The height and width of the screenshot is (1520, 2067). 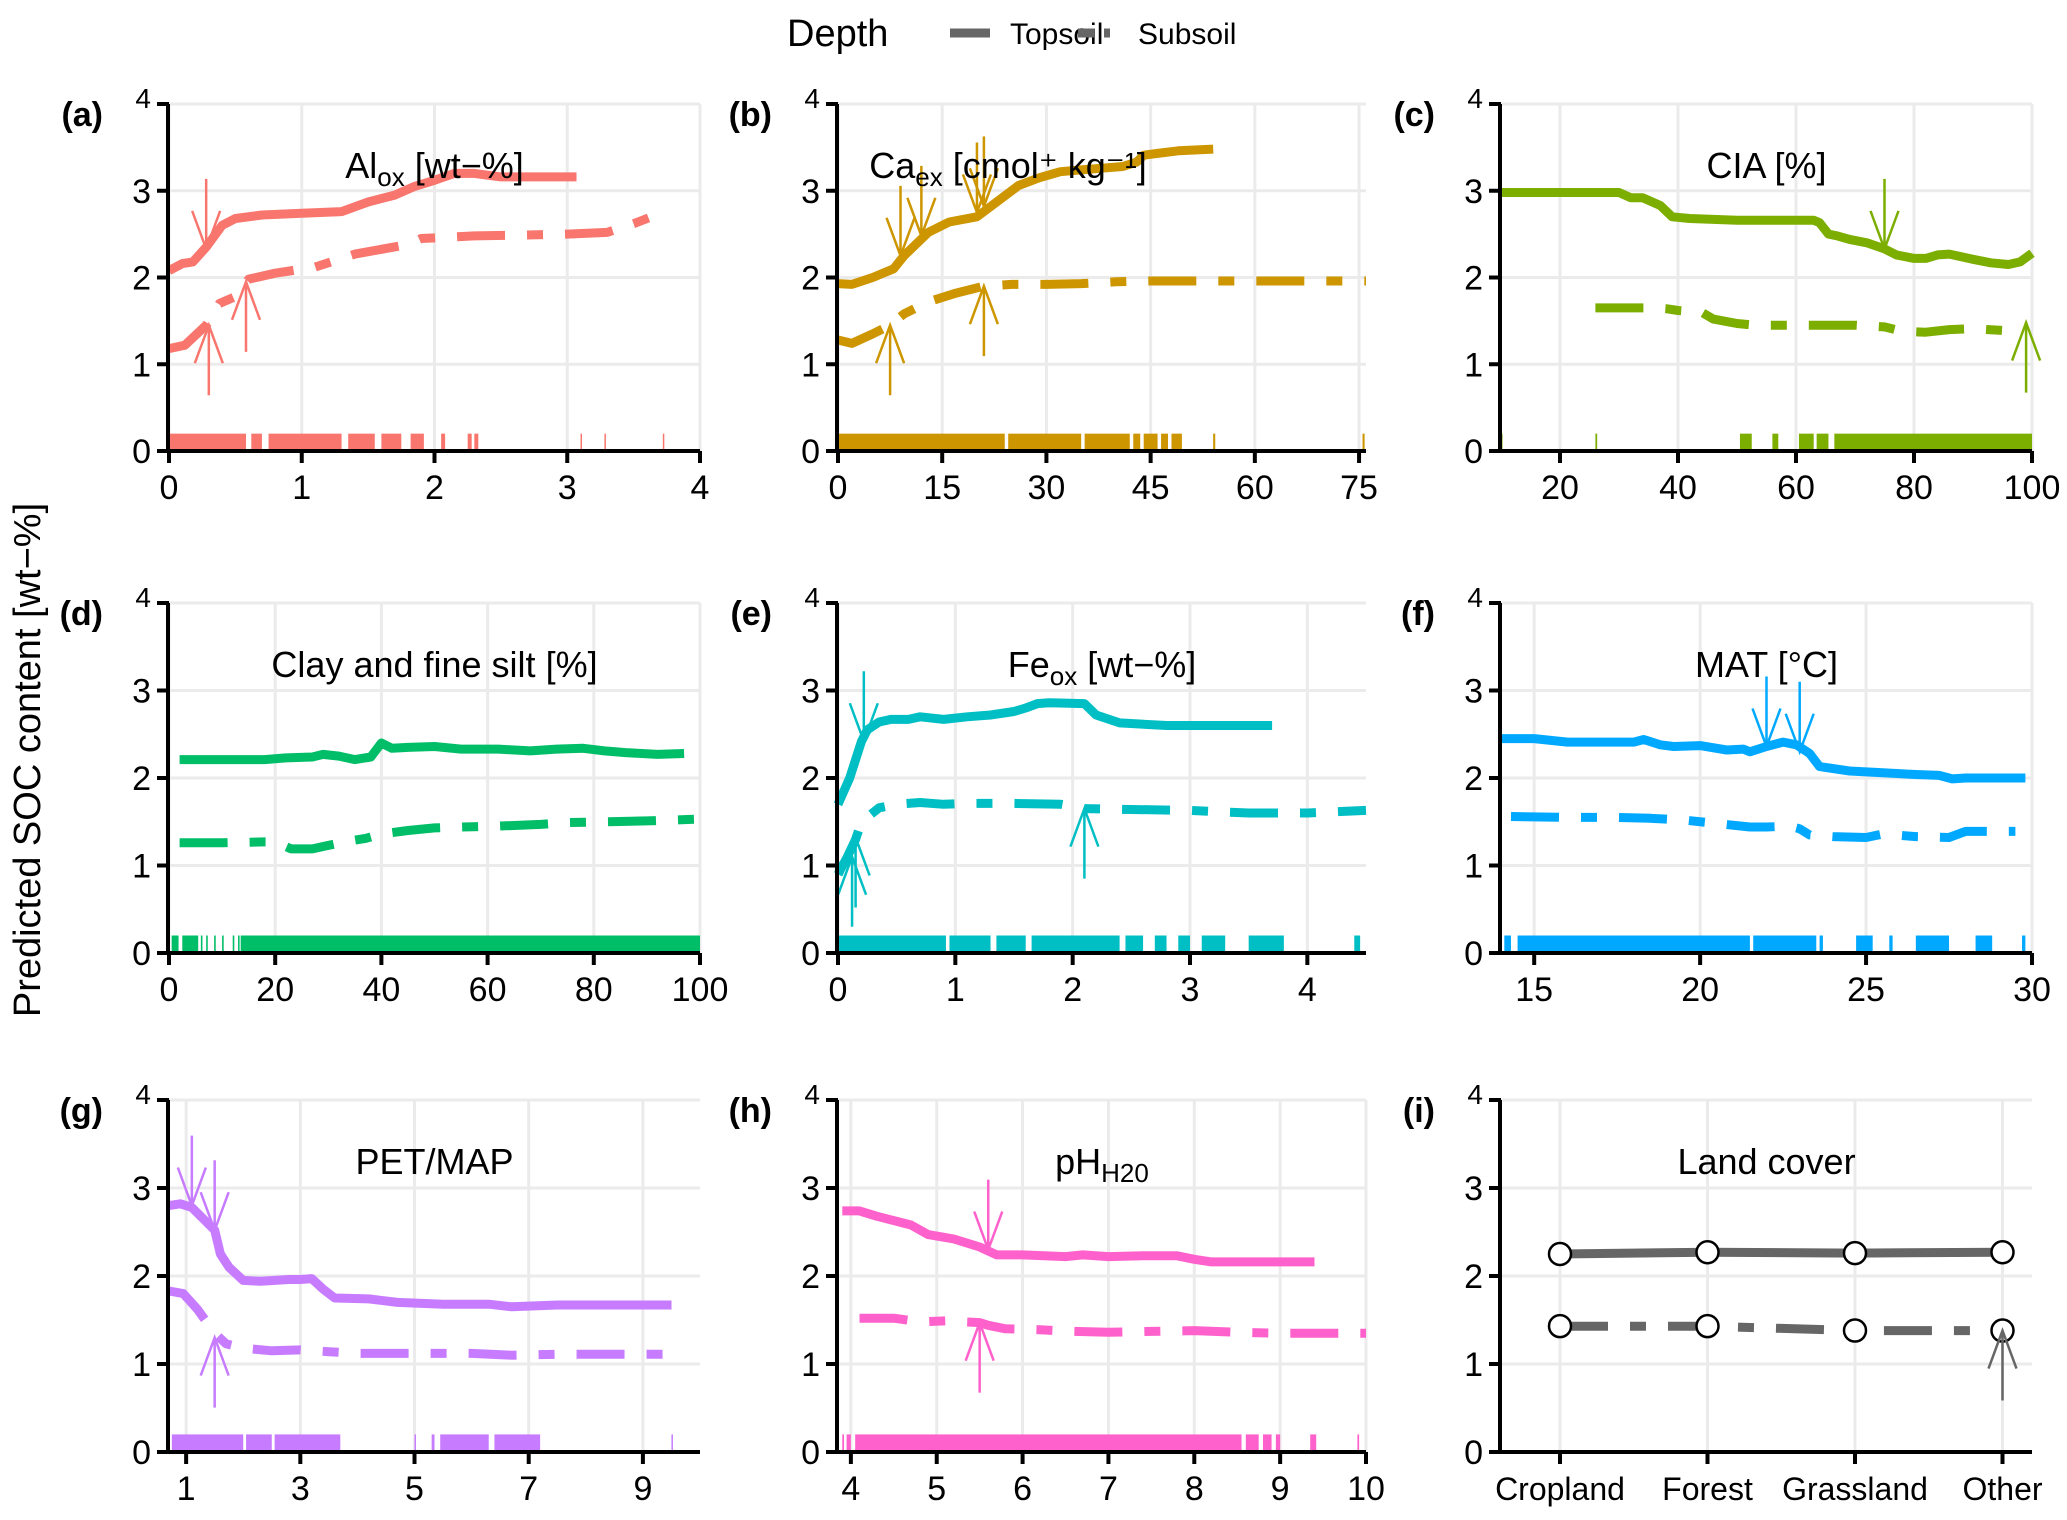 I want to click on legend-label-subsoil: Subsoil, so click(x=1187, y=34).